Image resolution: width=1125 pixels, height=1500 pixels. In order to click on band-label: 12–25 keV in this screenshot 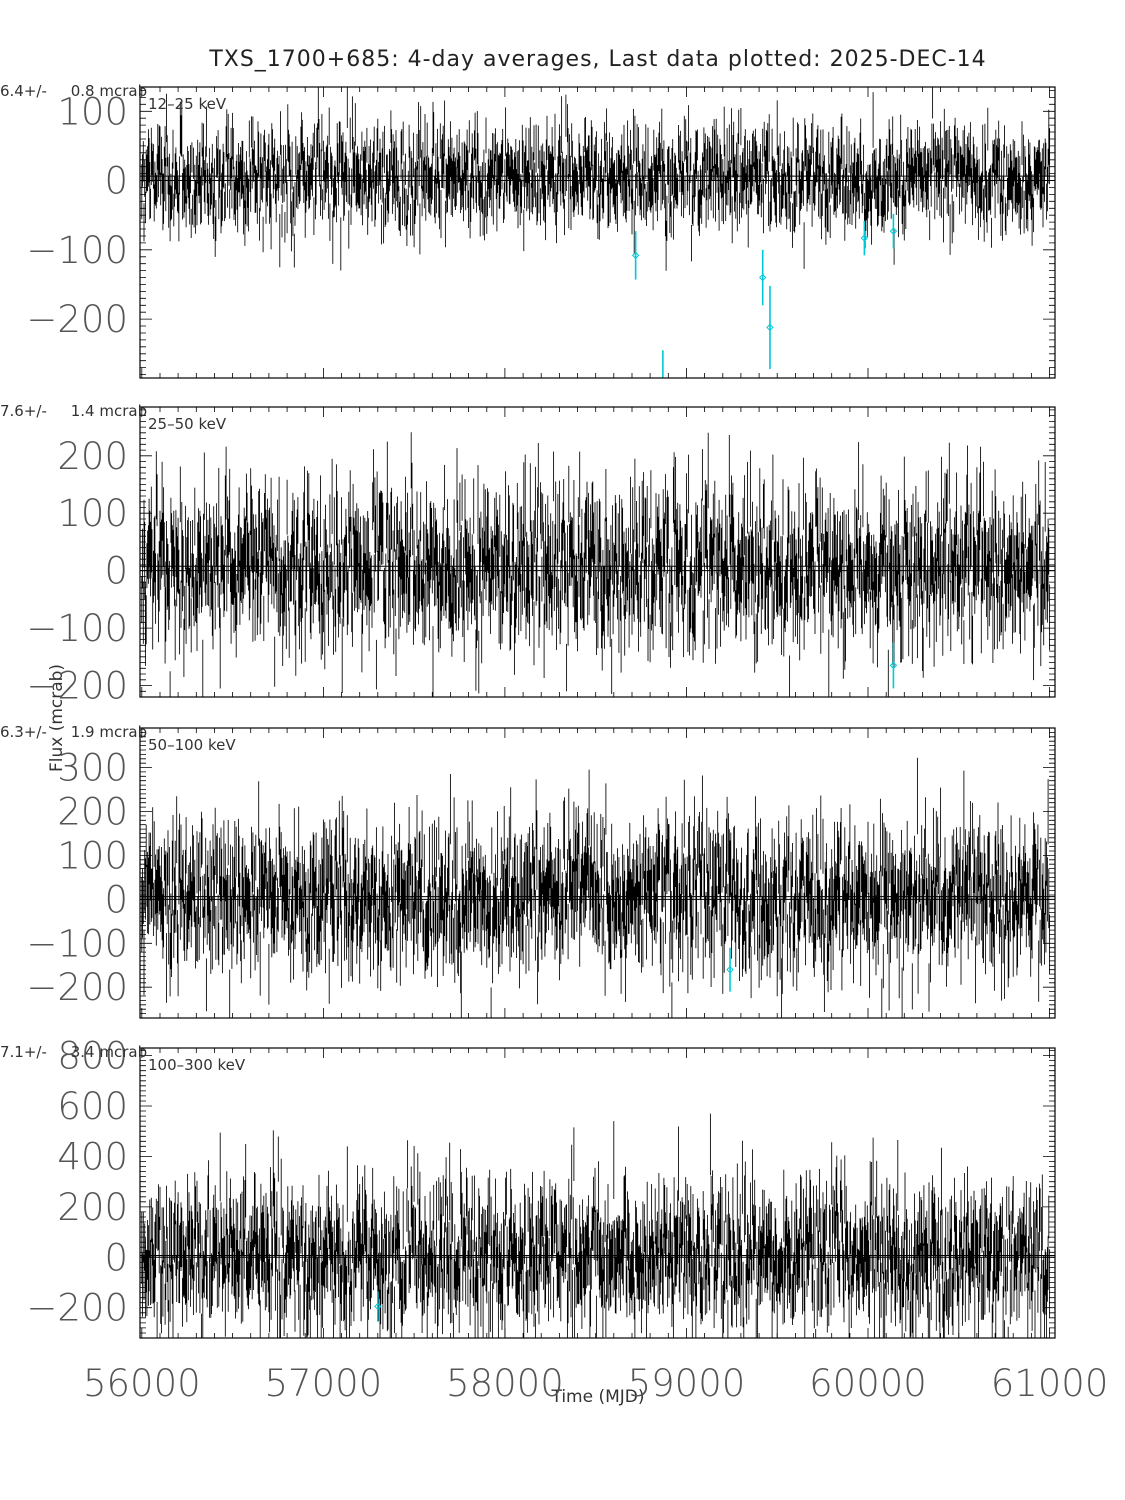, I will do `click(187, 104)`.